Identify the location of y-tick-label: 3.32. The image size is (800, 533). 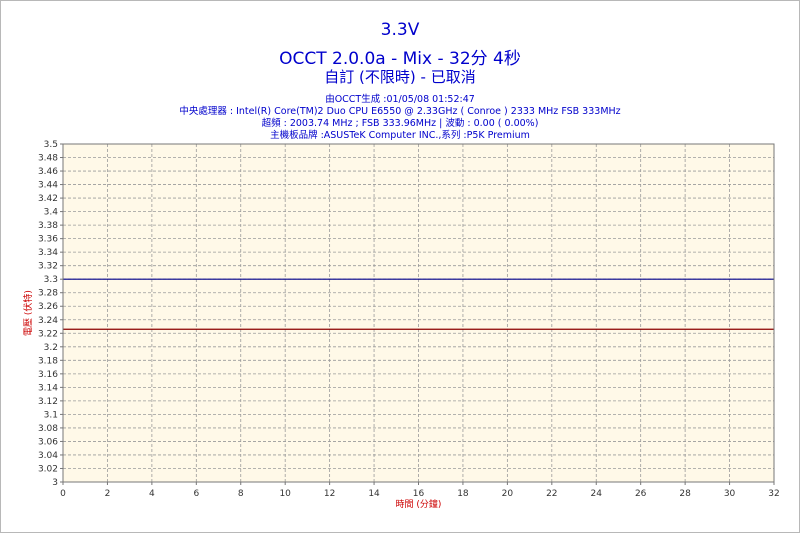
(48, 267).